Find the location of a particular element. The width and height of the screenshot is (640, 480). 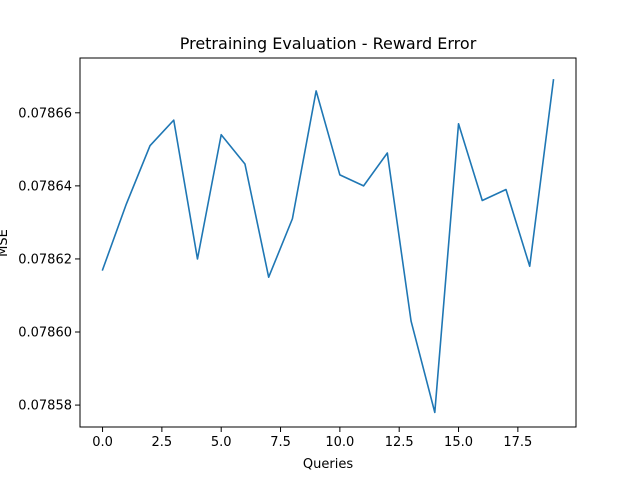

y-axis-label: MSE is located at coordinates (5, 243).